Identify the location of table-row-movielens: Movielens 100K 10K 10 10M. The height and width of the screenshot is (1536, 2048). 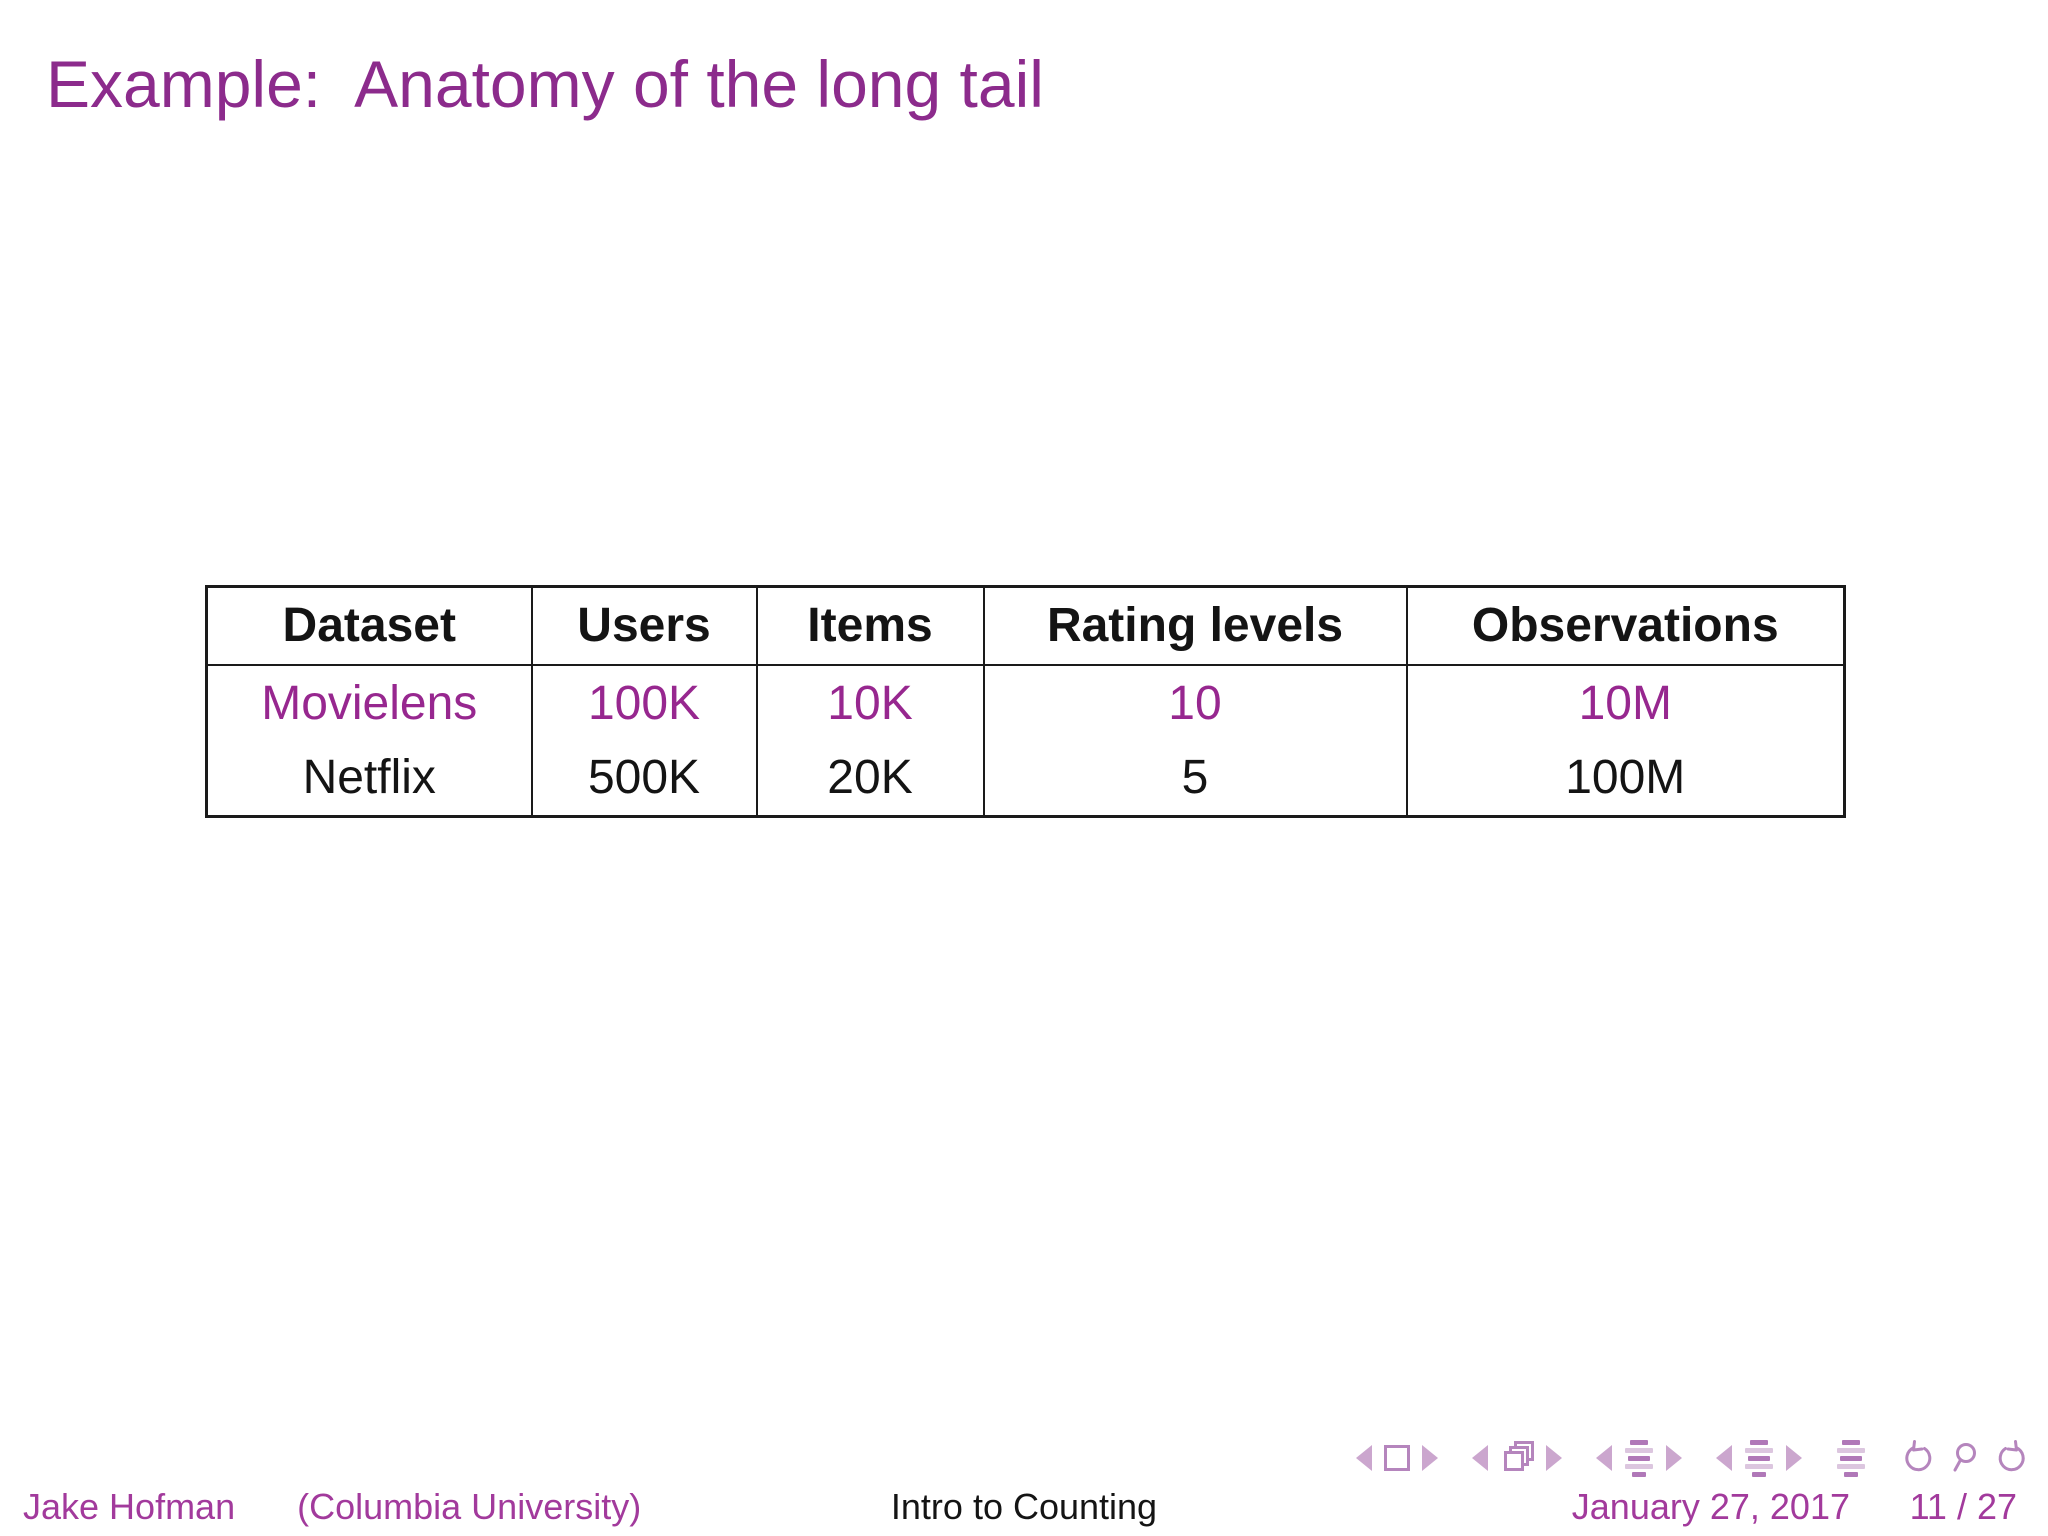
(1025, 702).